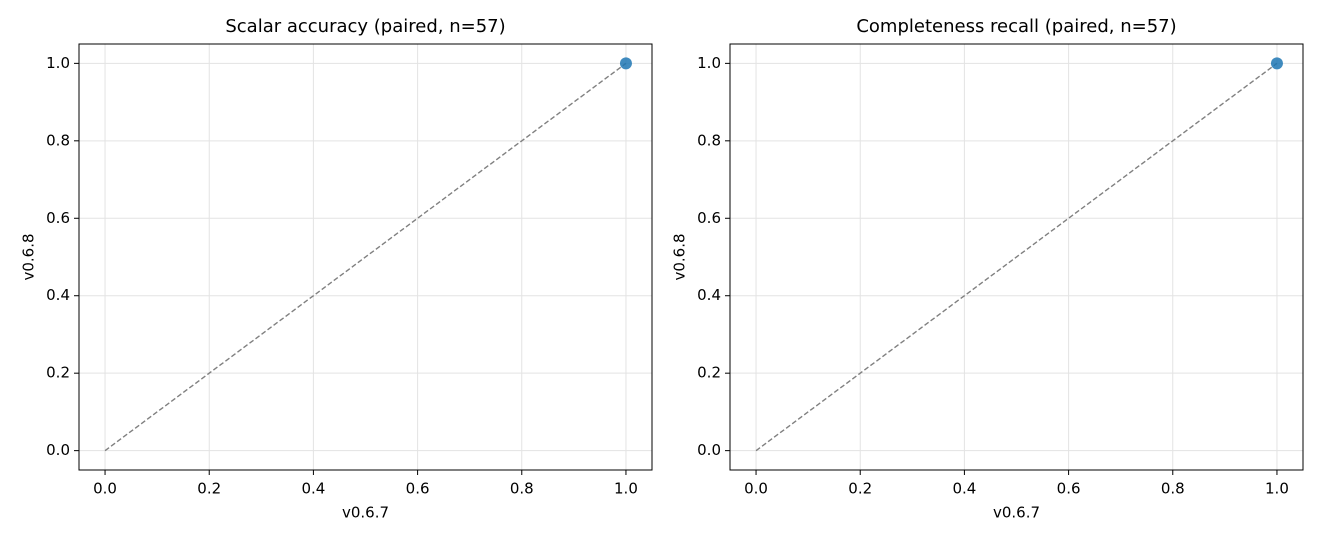  I want to click on chart-title: Completeness recall (paired, n=57), so click(1016, 26).